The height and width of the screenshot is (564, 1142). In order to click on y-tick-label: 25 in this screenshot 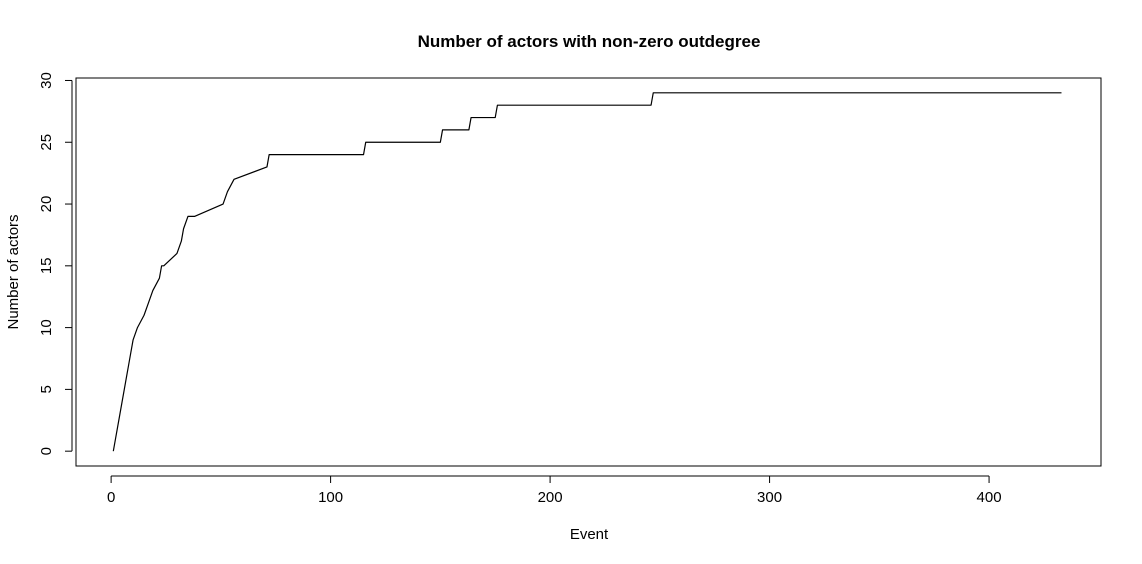, I will do `click(46, 142)`.